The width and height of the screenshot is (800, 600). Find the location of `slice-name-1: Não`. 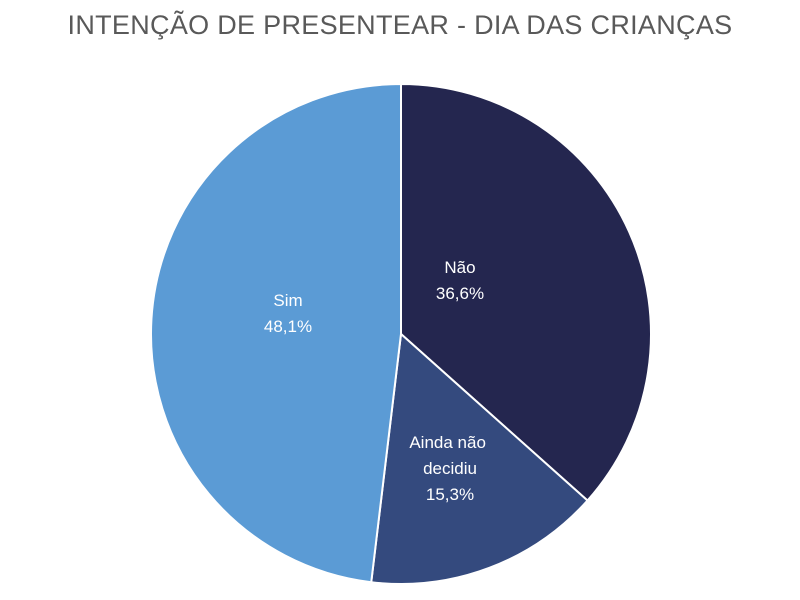

slice-name-1: Não is located at coordinates (459, 267).